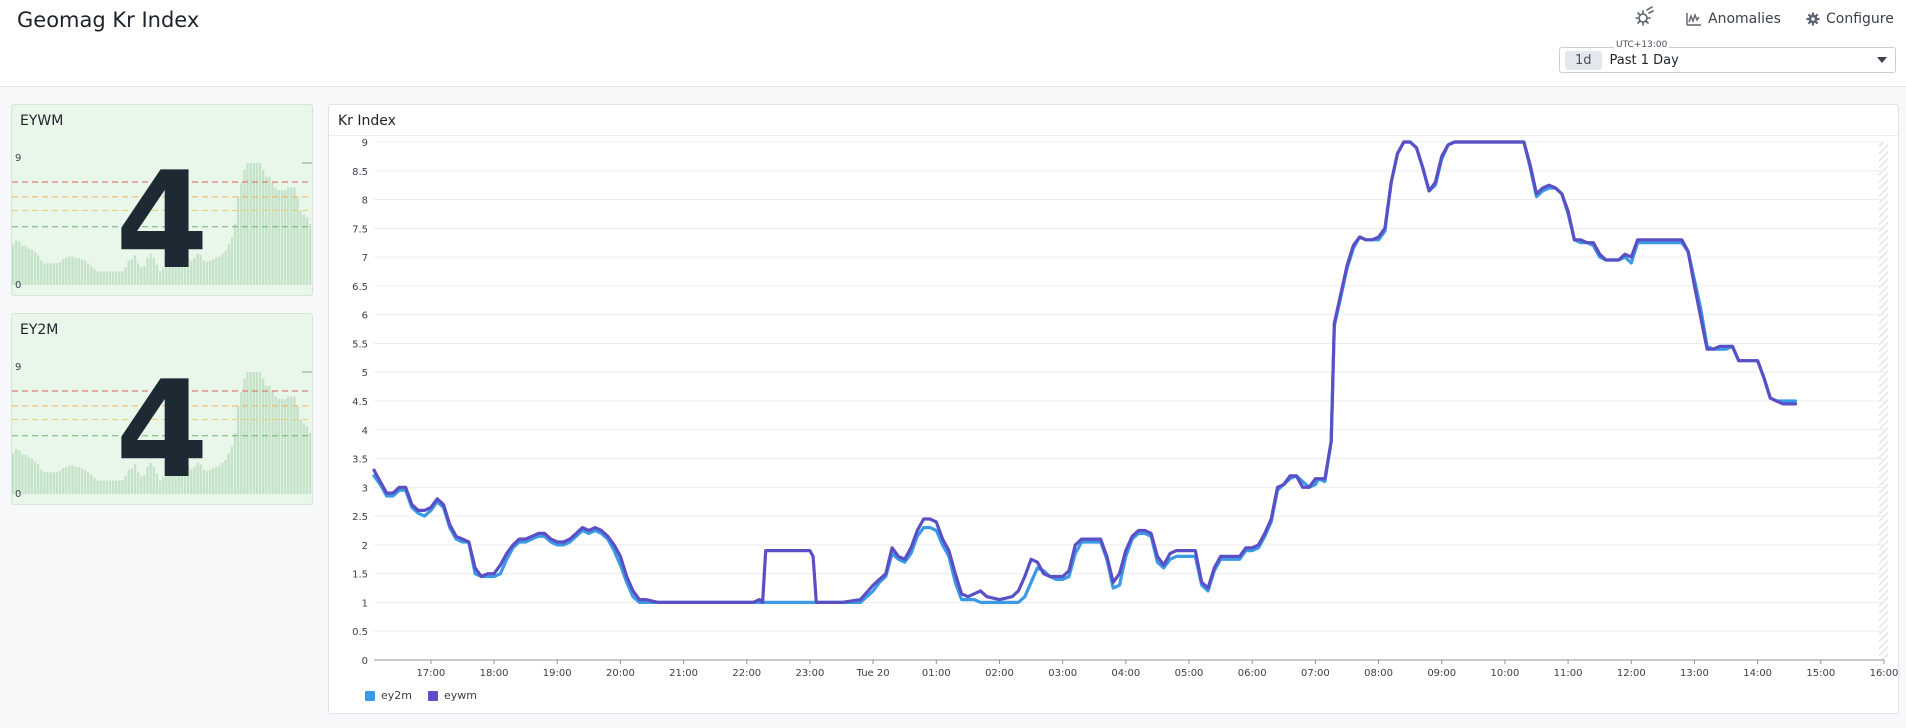 The width and height of the screenshot is (1906, 728). What do you see at coordinates (161, 219) in the screenshot?
I see `tile-value: 4` at bounding box center [161, 219].